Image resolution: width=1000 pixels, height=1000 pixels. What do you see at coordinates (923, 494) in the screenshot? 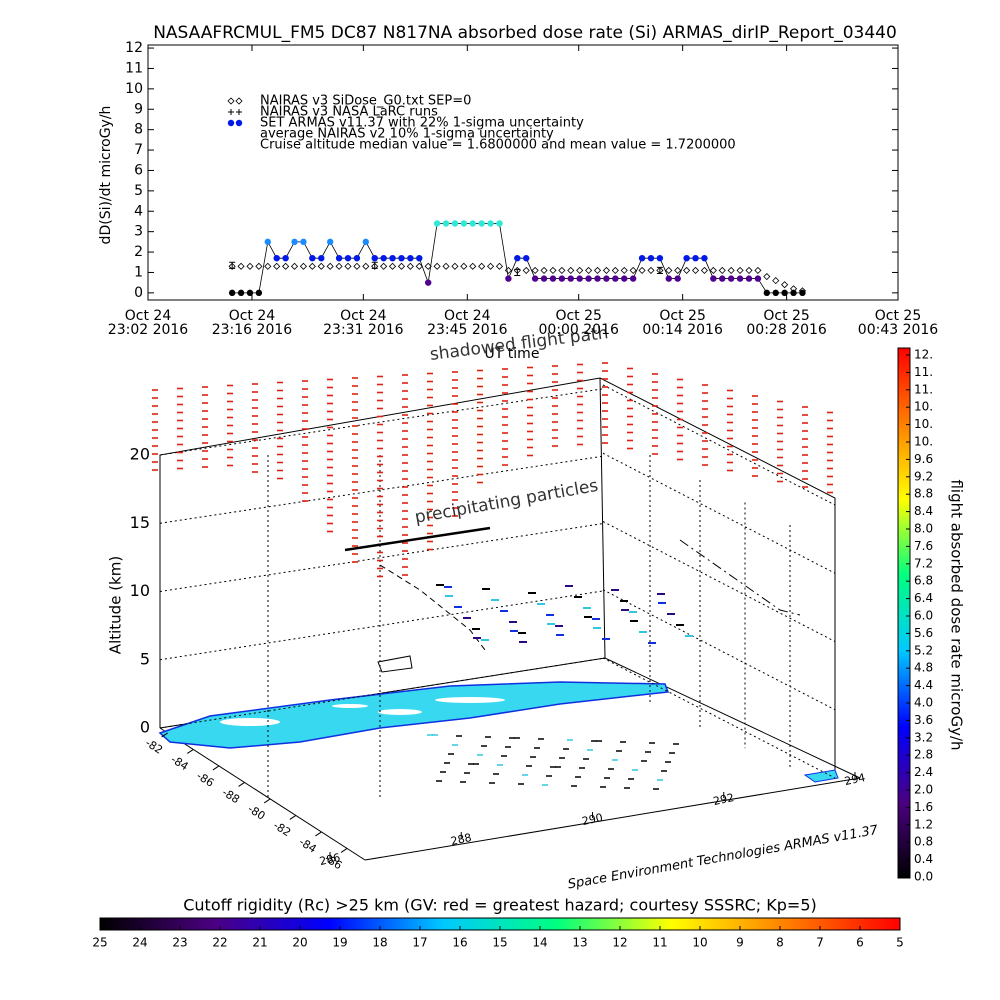
I see `colorbar-tick-label: 8.8` at bounding box center [923, 494].